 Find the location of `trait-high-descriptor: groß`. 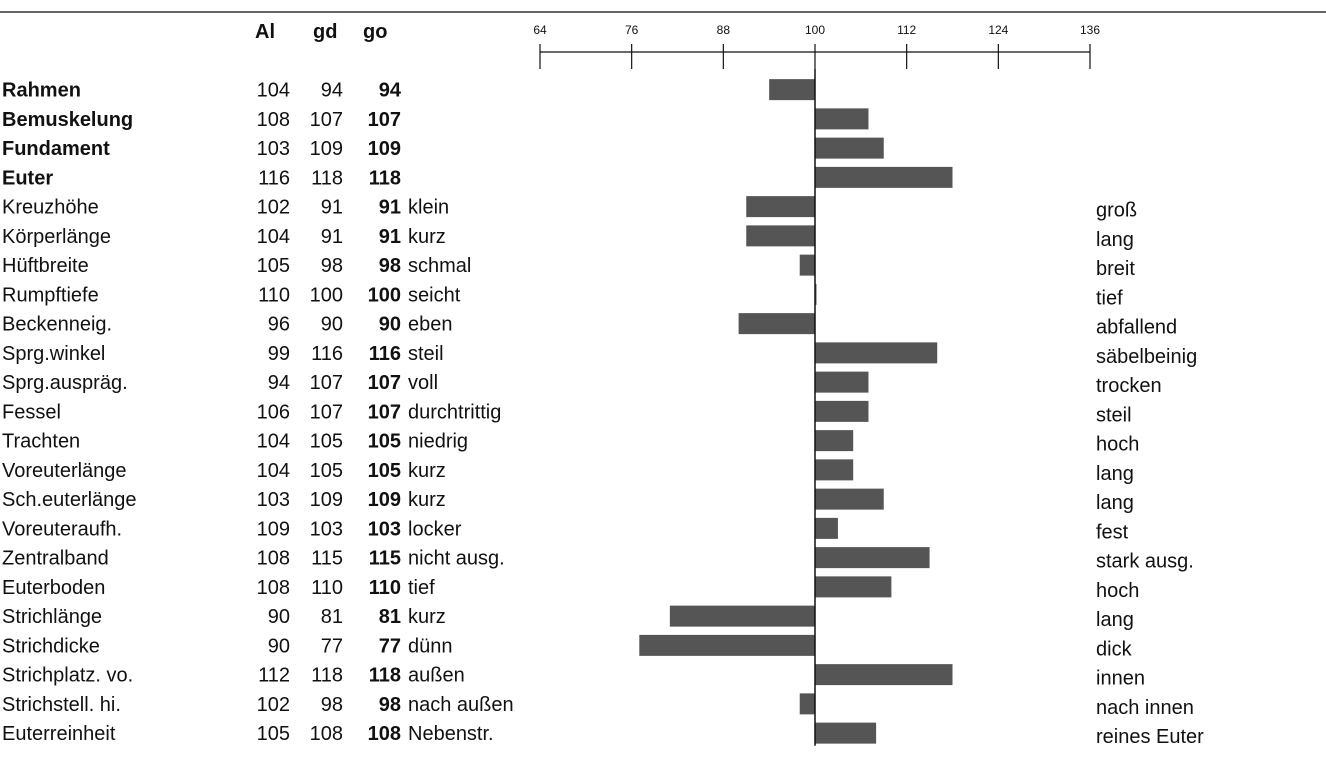

trait-high-descriptor: groß is located at coordinates (1116, 211).